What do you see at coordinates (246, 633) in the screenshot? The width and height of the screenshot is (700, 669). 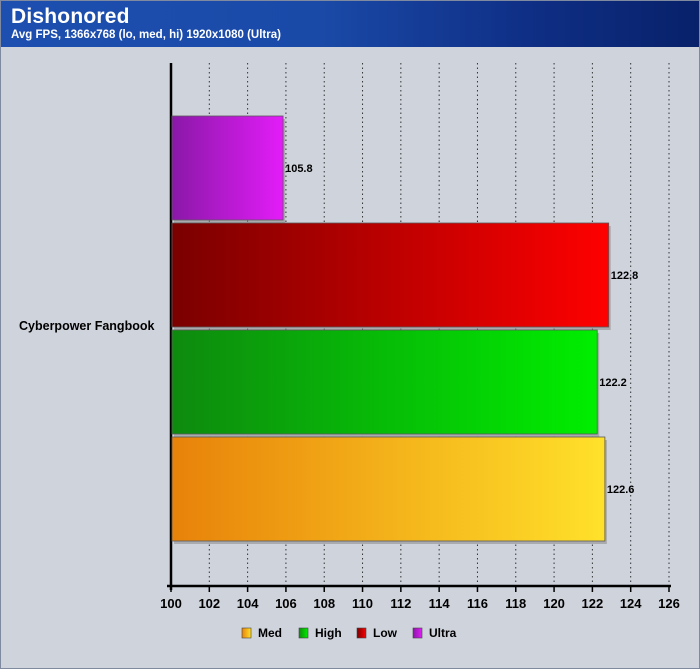 I see `legend-swatch-med` at bounding box center [246, 633].